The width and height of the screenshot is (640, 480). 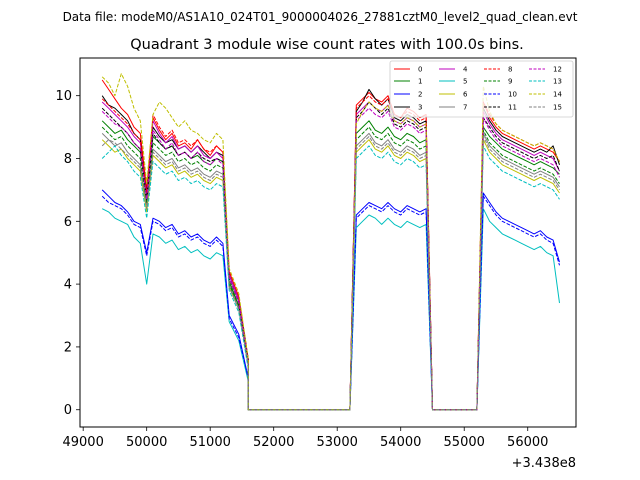 What do you see at coordinates (510, 70) in the screenshot?
I see `legend-label-8: 8` at bounding box center [510, 70].